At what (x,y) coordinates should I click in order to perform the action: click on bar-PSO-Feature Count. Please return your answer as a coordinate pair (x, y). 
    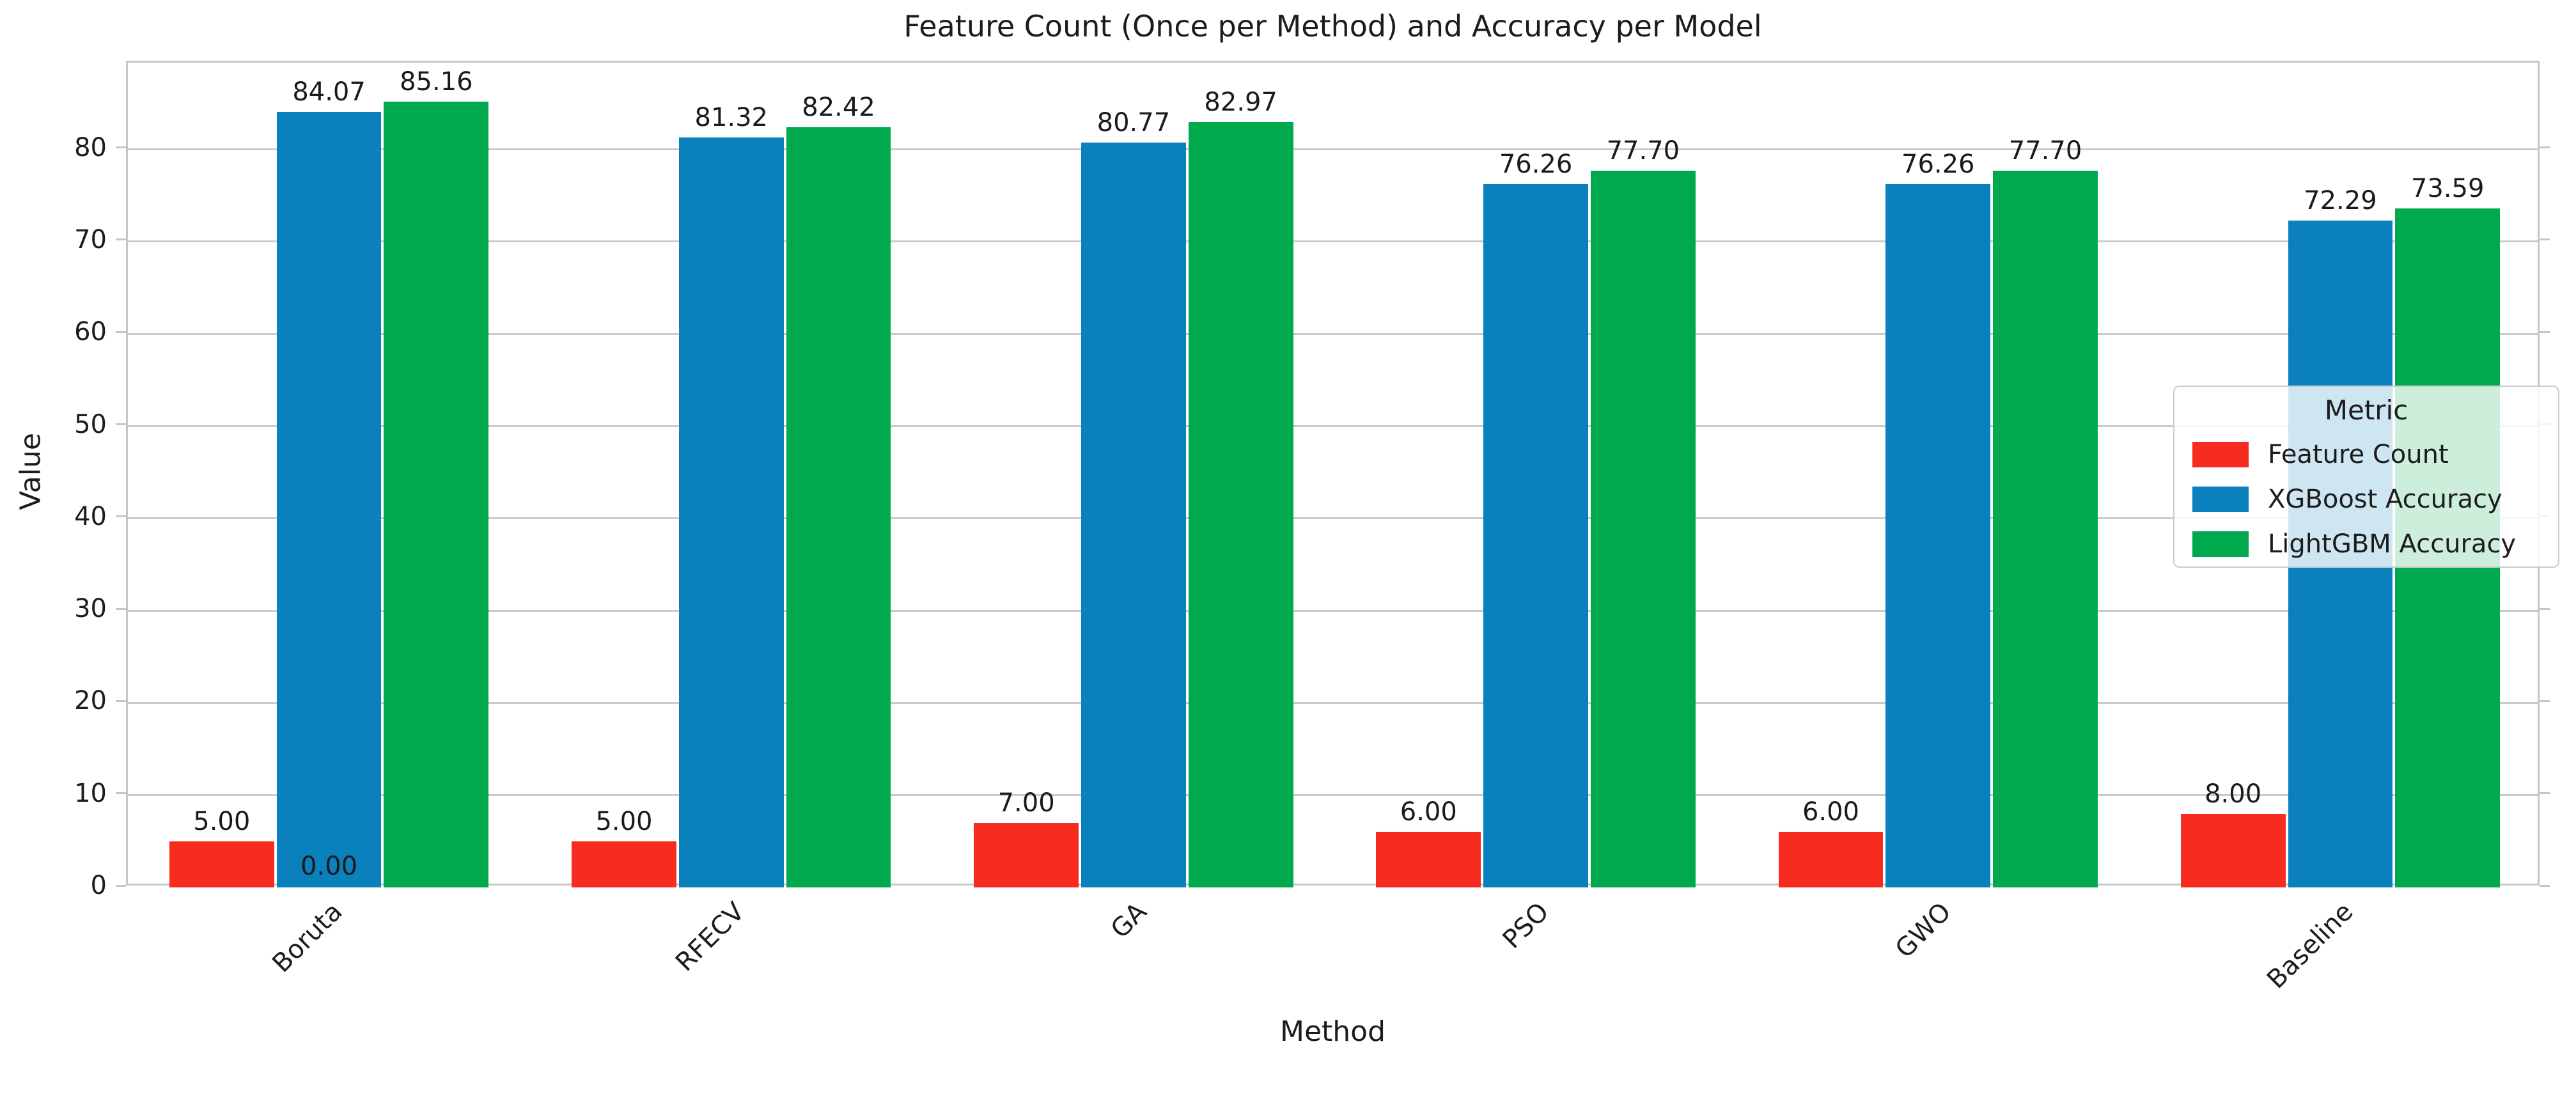
    Looking at the image, I should click on (1429, 859).